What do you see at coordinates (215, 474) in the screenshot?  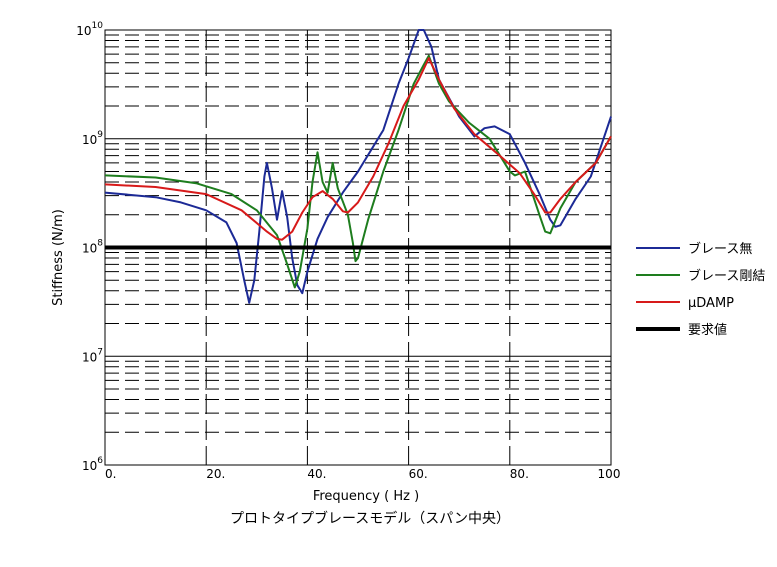 I see `x-tick-label: 20.` at bounding box center [215, 474].